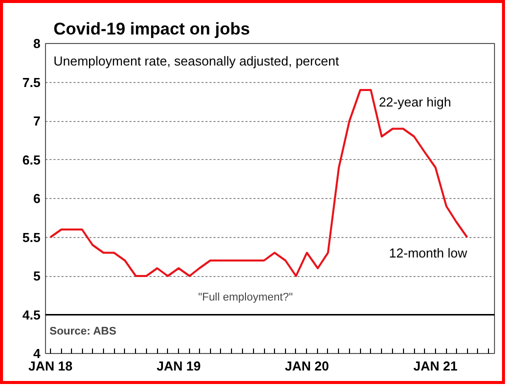 The width and height of the screenshot is (510, 389). What do you see at coordinates (31, 160) in the screenshot?
I see `y-tick-label: 6.5` at bounding box center [31, 160].